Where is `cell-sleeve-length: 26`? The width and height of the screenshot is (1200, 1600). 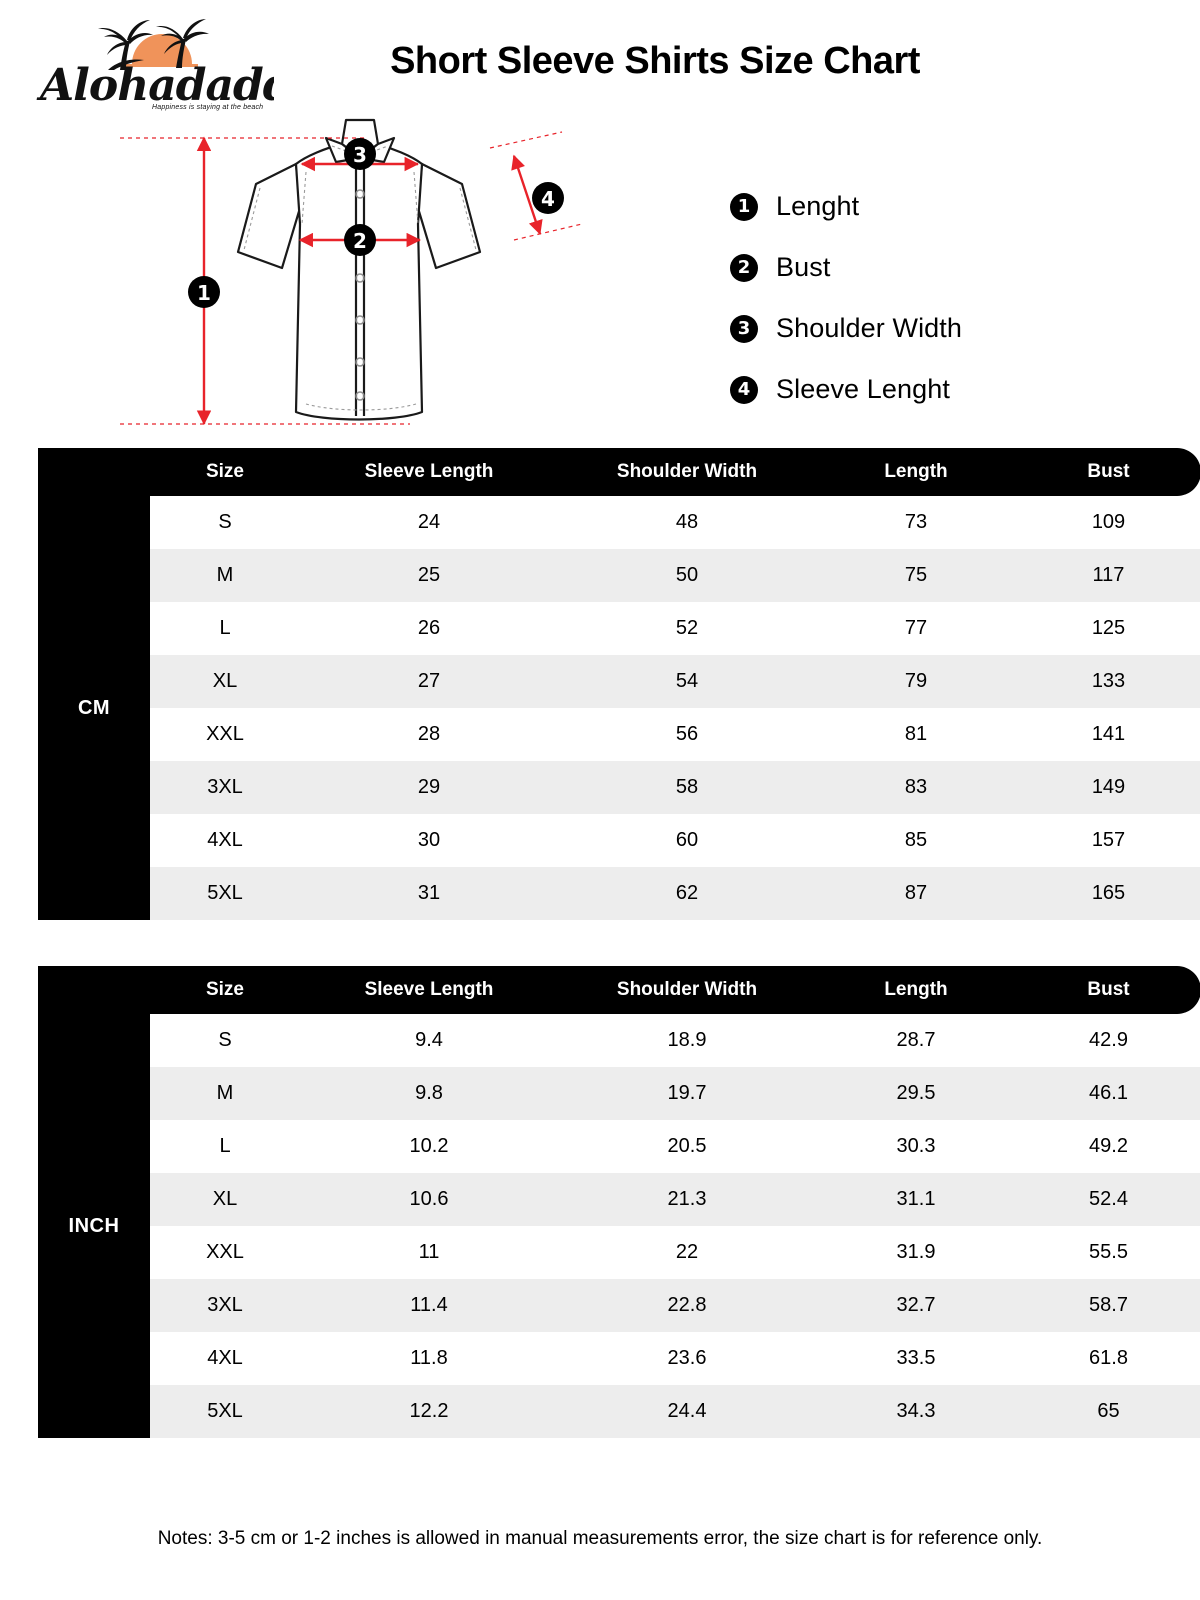
cell-sleeve-length: 26 is located at coordinates (429, 628).